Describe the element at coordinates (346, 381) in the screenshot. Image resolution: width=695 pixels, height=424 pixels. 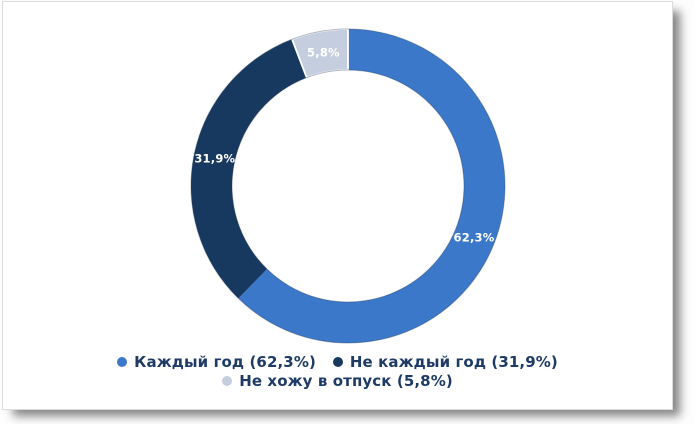
I see `legend-item-label: Не хожу в отпуск (5,8%)` at that location.